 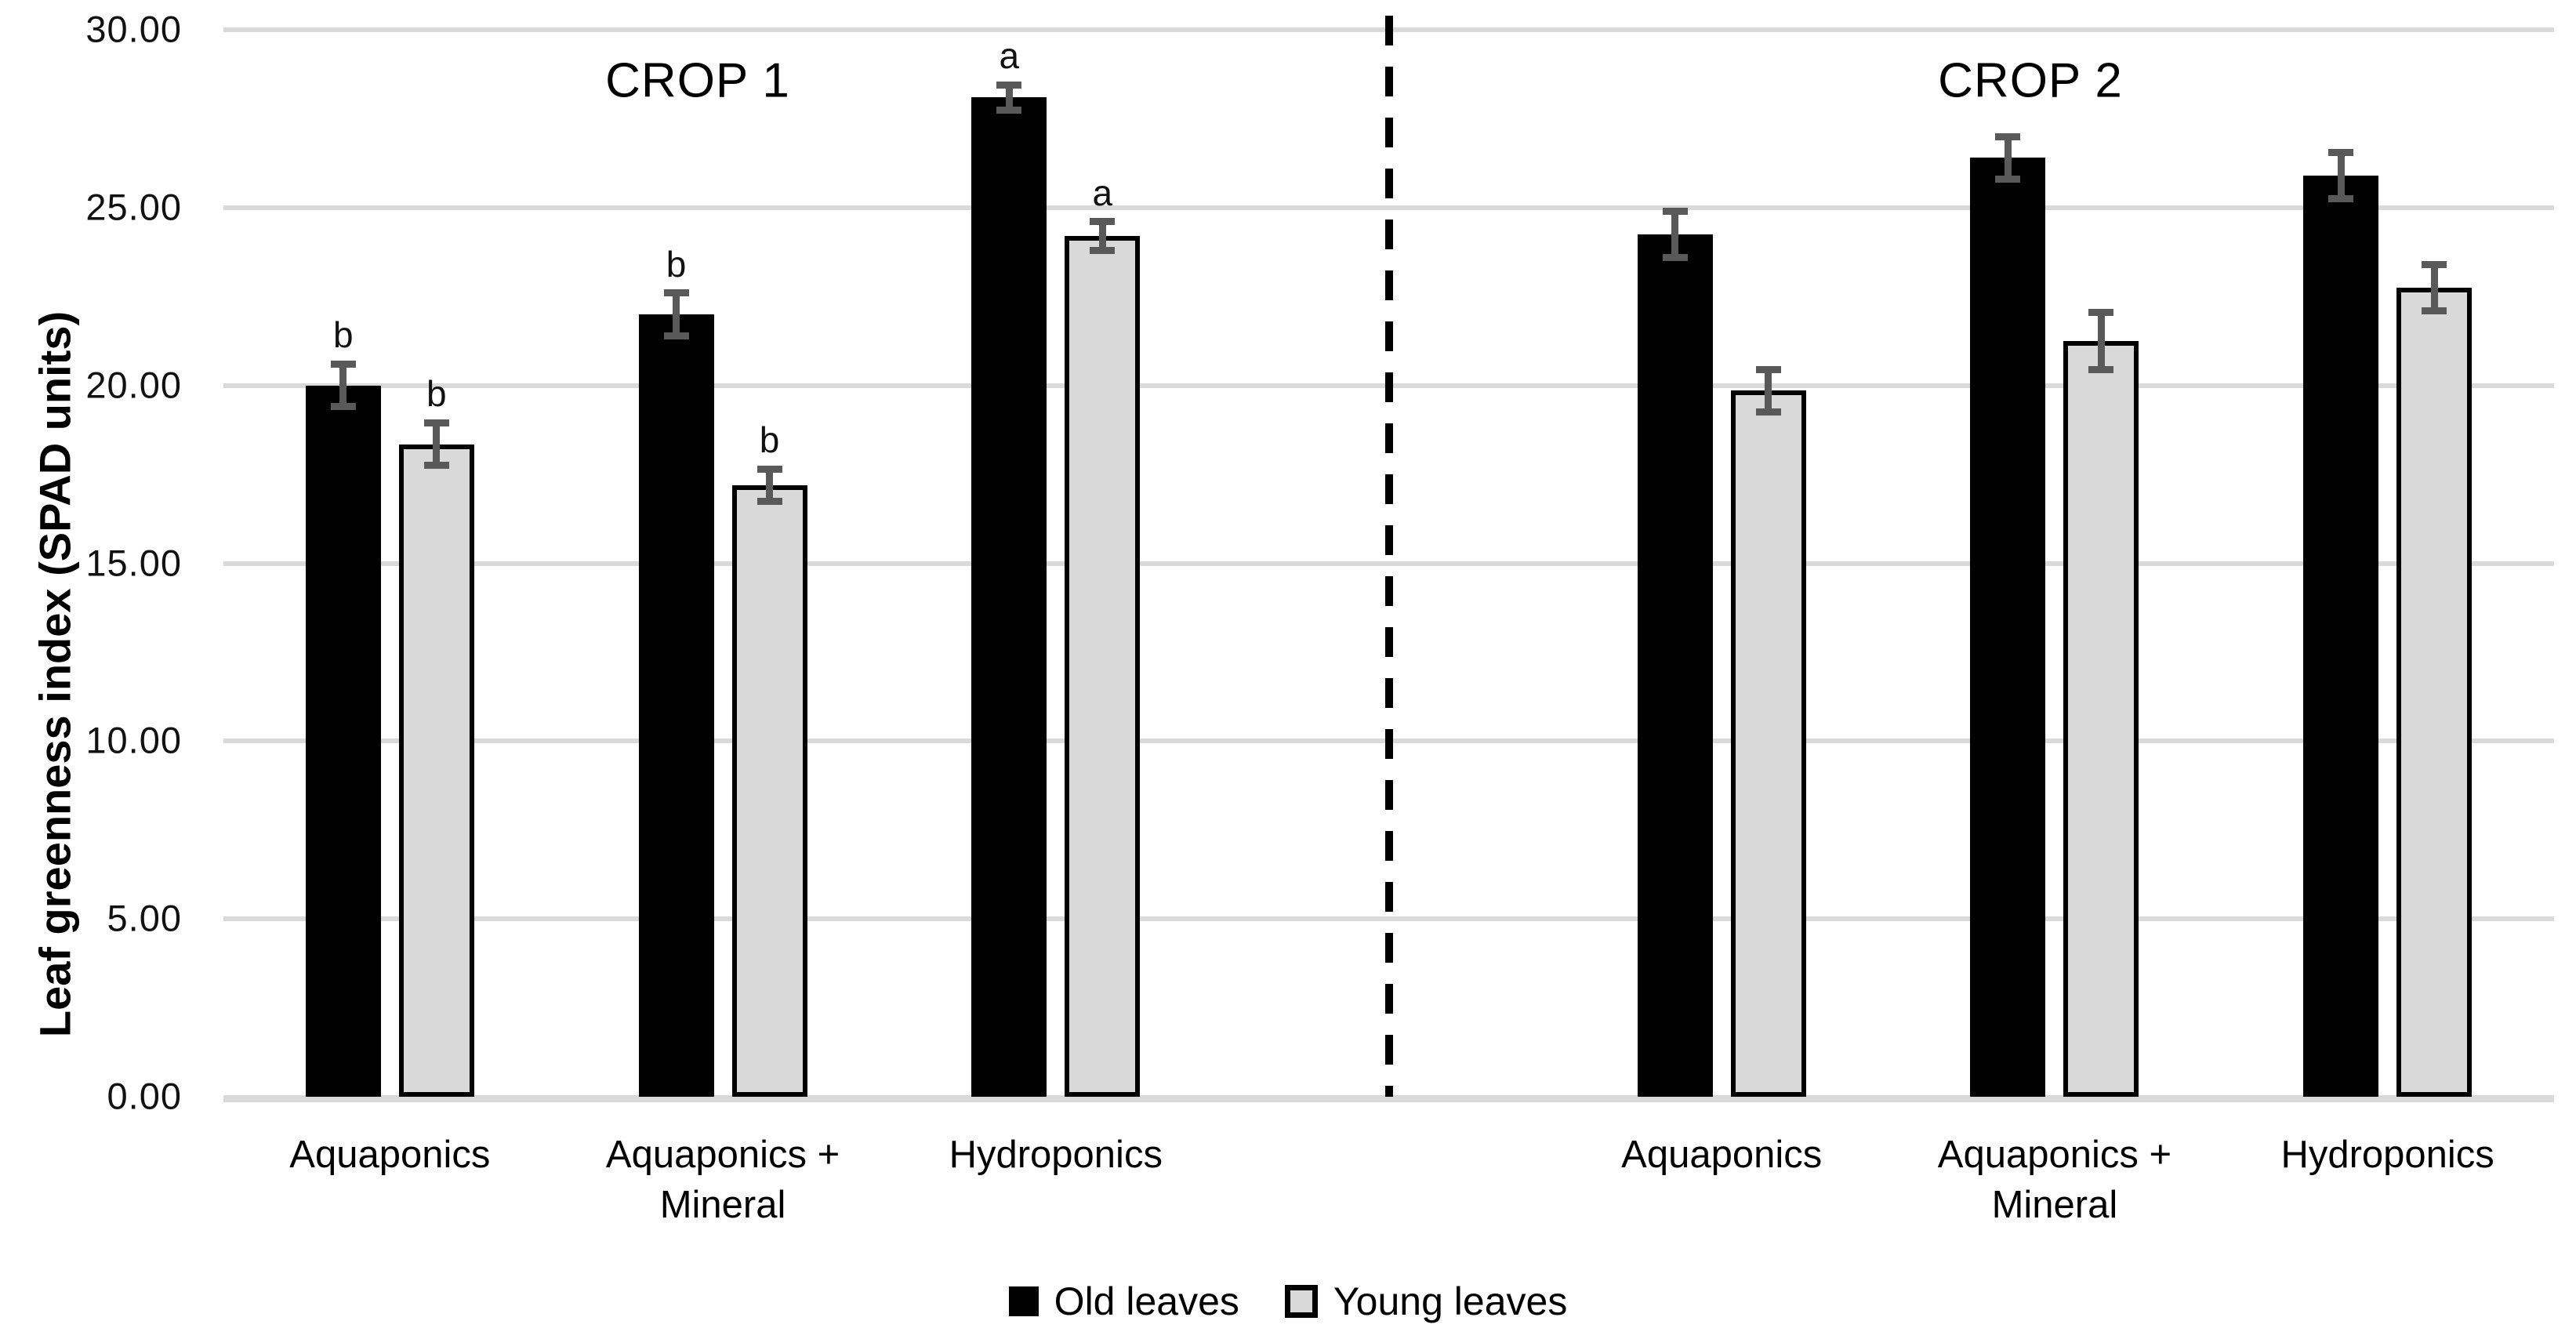 I want to click on legend-item: Young leaves, so click(x=1426, y=1301).